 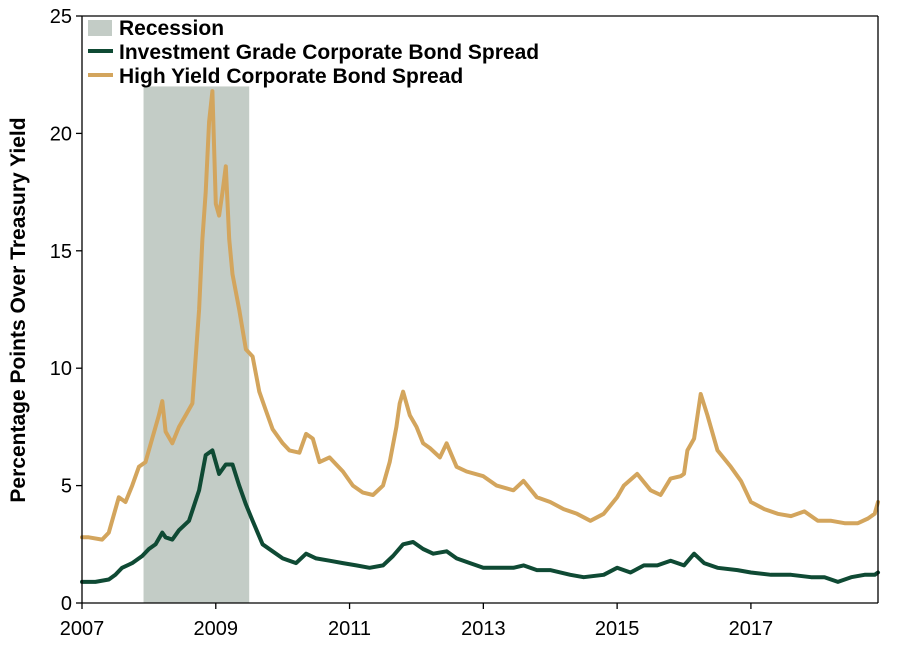 I want to click on x-tick-label: 2009, so click(x=216, y=629).